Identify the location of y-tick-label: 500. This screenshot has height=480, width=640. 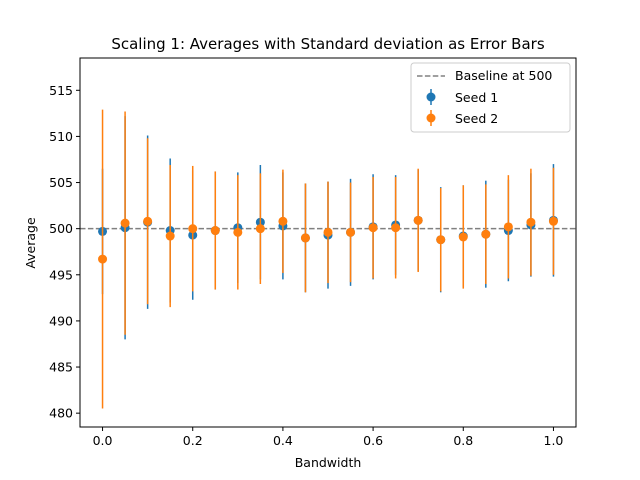
(61, 228).